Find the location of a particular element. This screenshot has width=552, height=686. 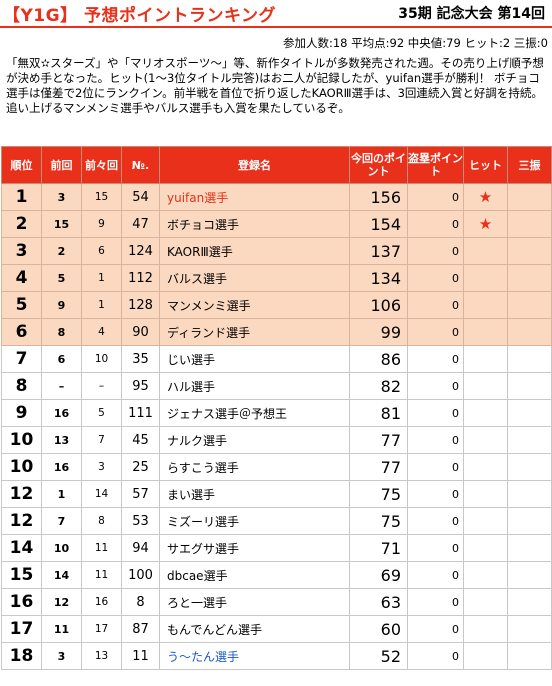

prev-rank-cell: 5 is located at coordinates (61, 278).